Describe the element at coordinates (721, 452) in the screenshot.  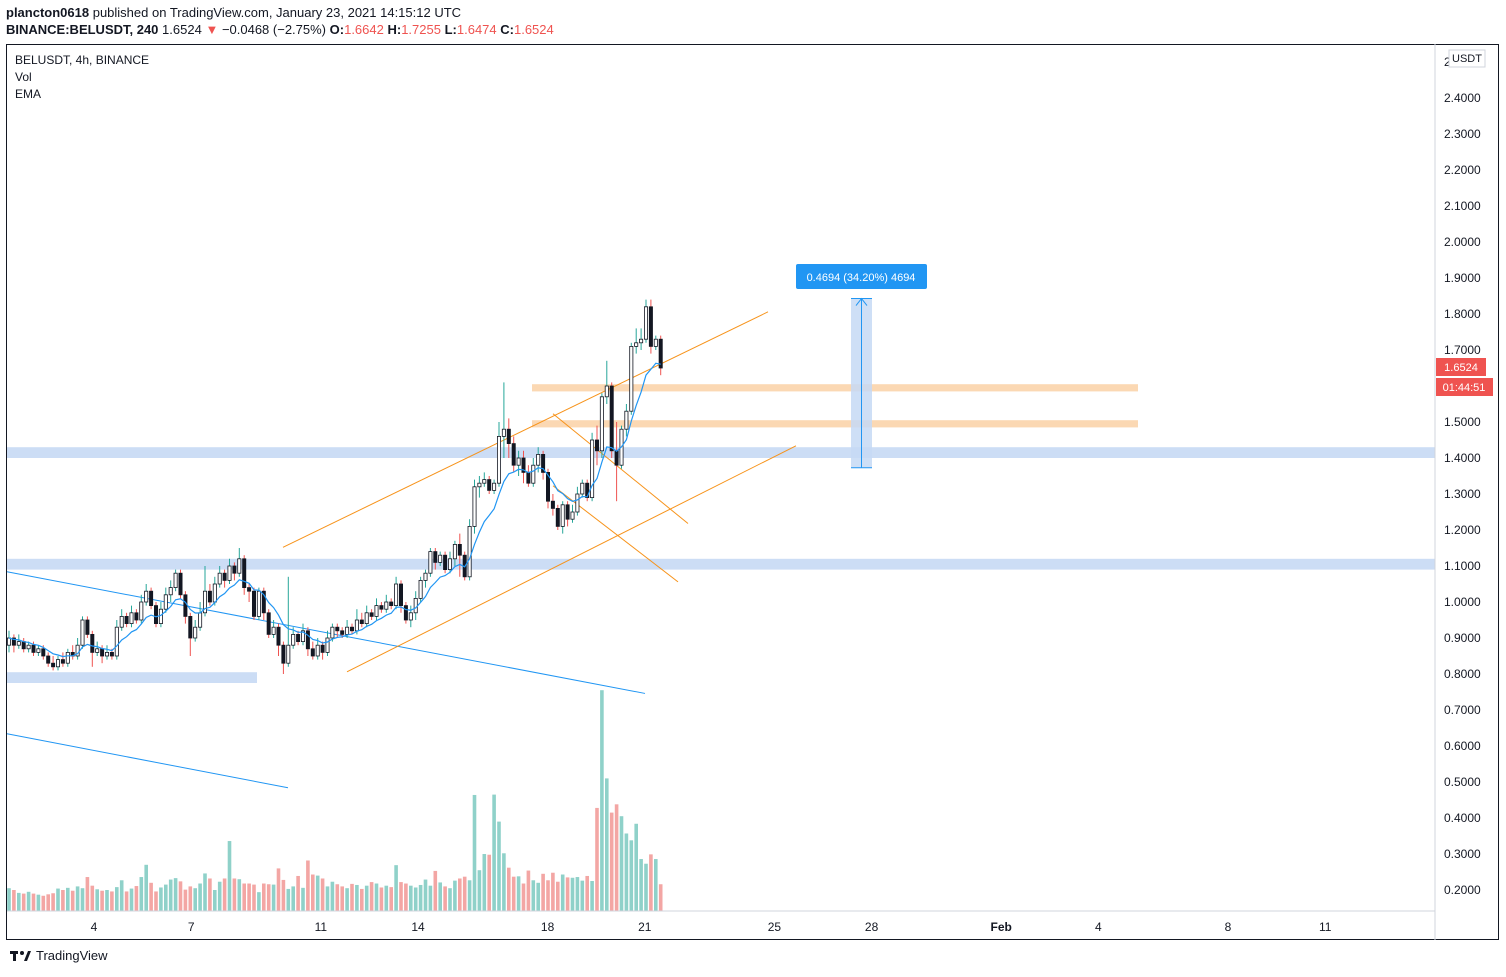
I see `support-zone` at that location.